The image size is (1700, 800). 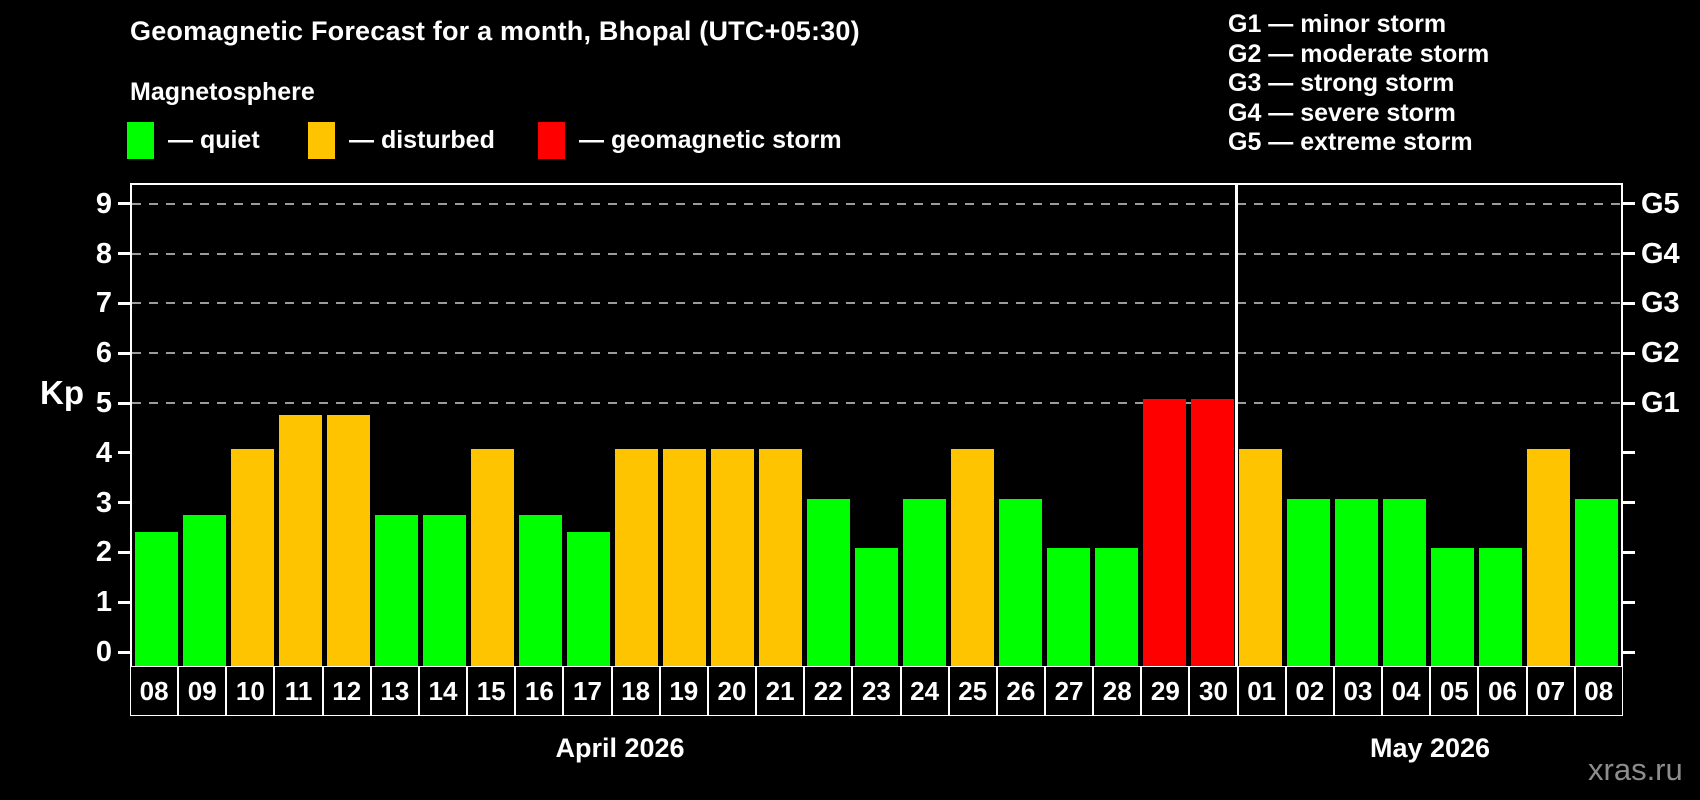 I want to click on date-cell-april-26: 26, so click(x=1020, y=691).